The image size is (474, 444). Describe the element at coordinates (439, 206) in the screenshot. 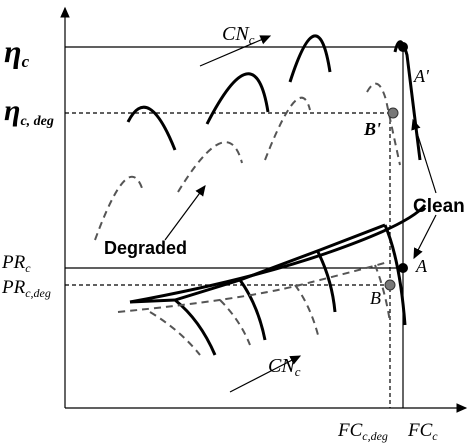

I see `clean-label: Clean` at that location.